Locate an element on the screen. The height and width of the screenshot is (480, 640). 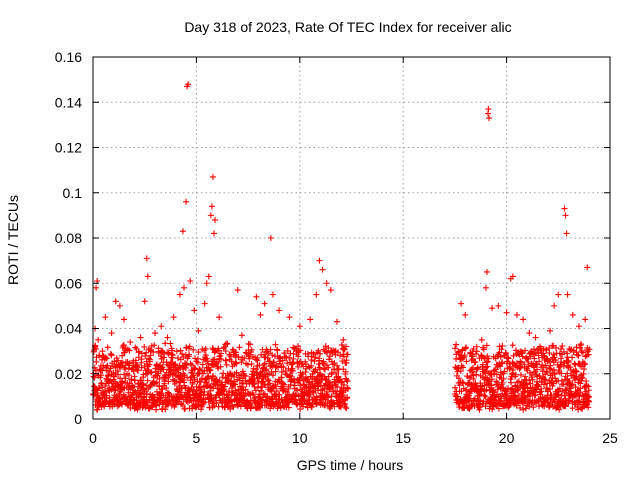
y-tick-label: 0.16 is located at coordinates (68, 57).